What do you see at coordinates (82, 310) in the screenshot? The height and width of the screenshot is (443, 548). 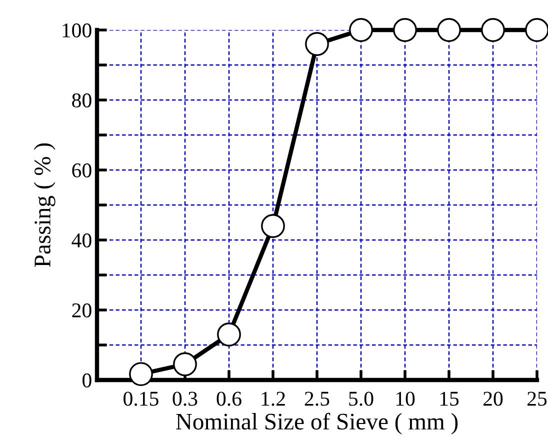 I see `y-tick-label: 20` at bounding box center [82, 310].